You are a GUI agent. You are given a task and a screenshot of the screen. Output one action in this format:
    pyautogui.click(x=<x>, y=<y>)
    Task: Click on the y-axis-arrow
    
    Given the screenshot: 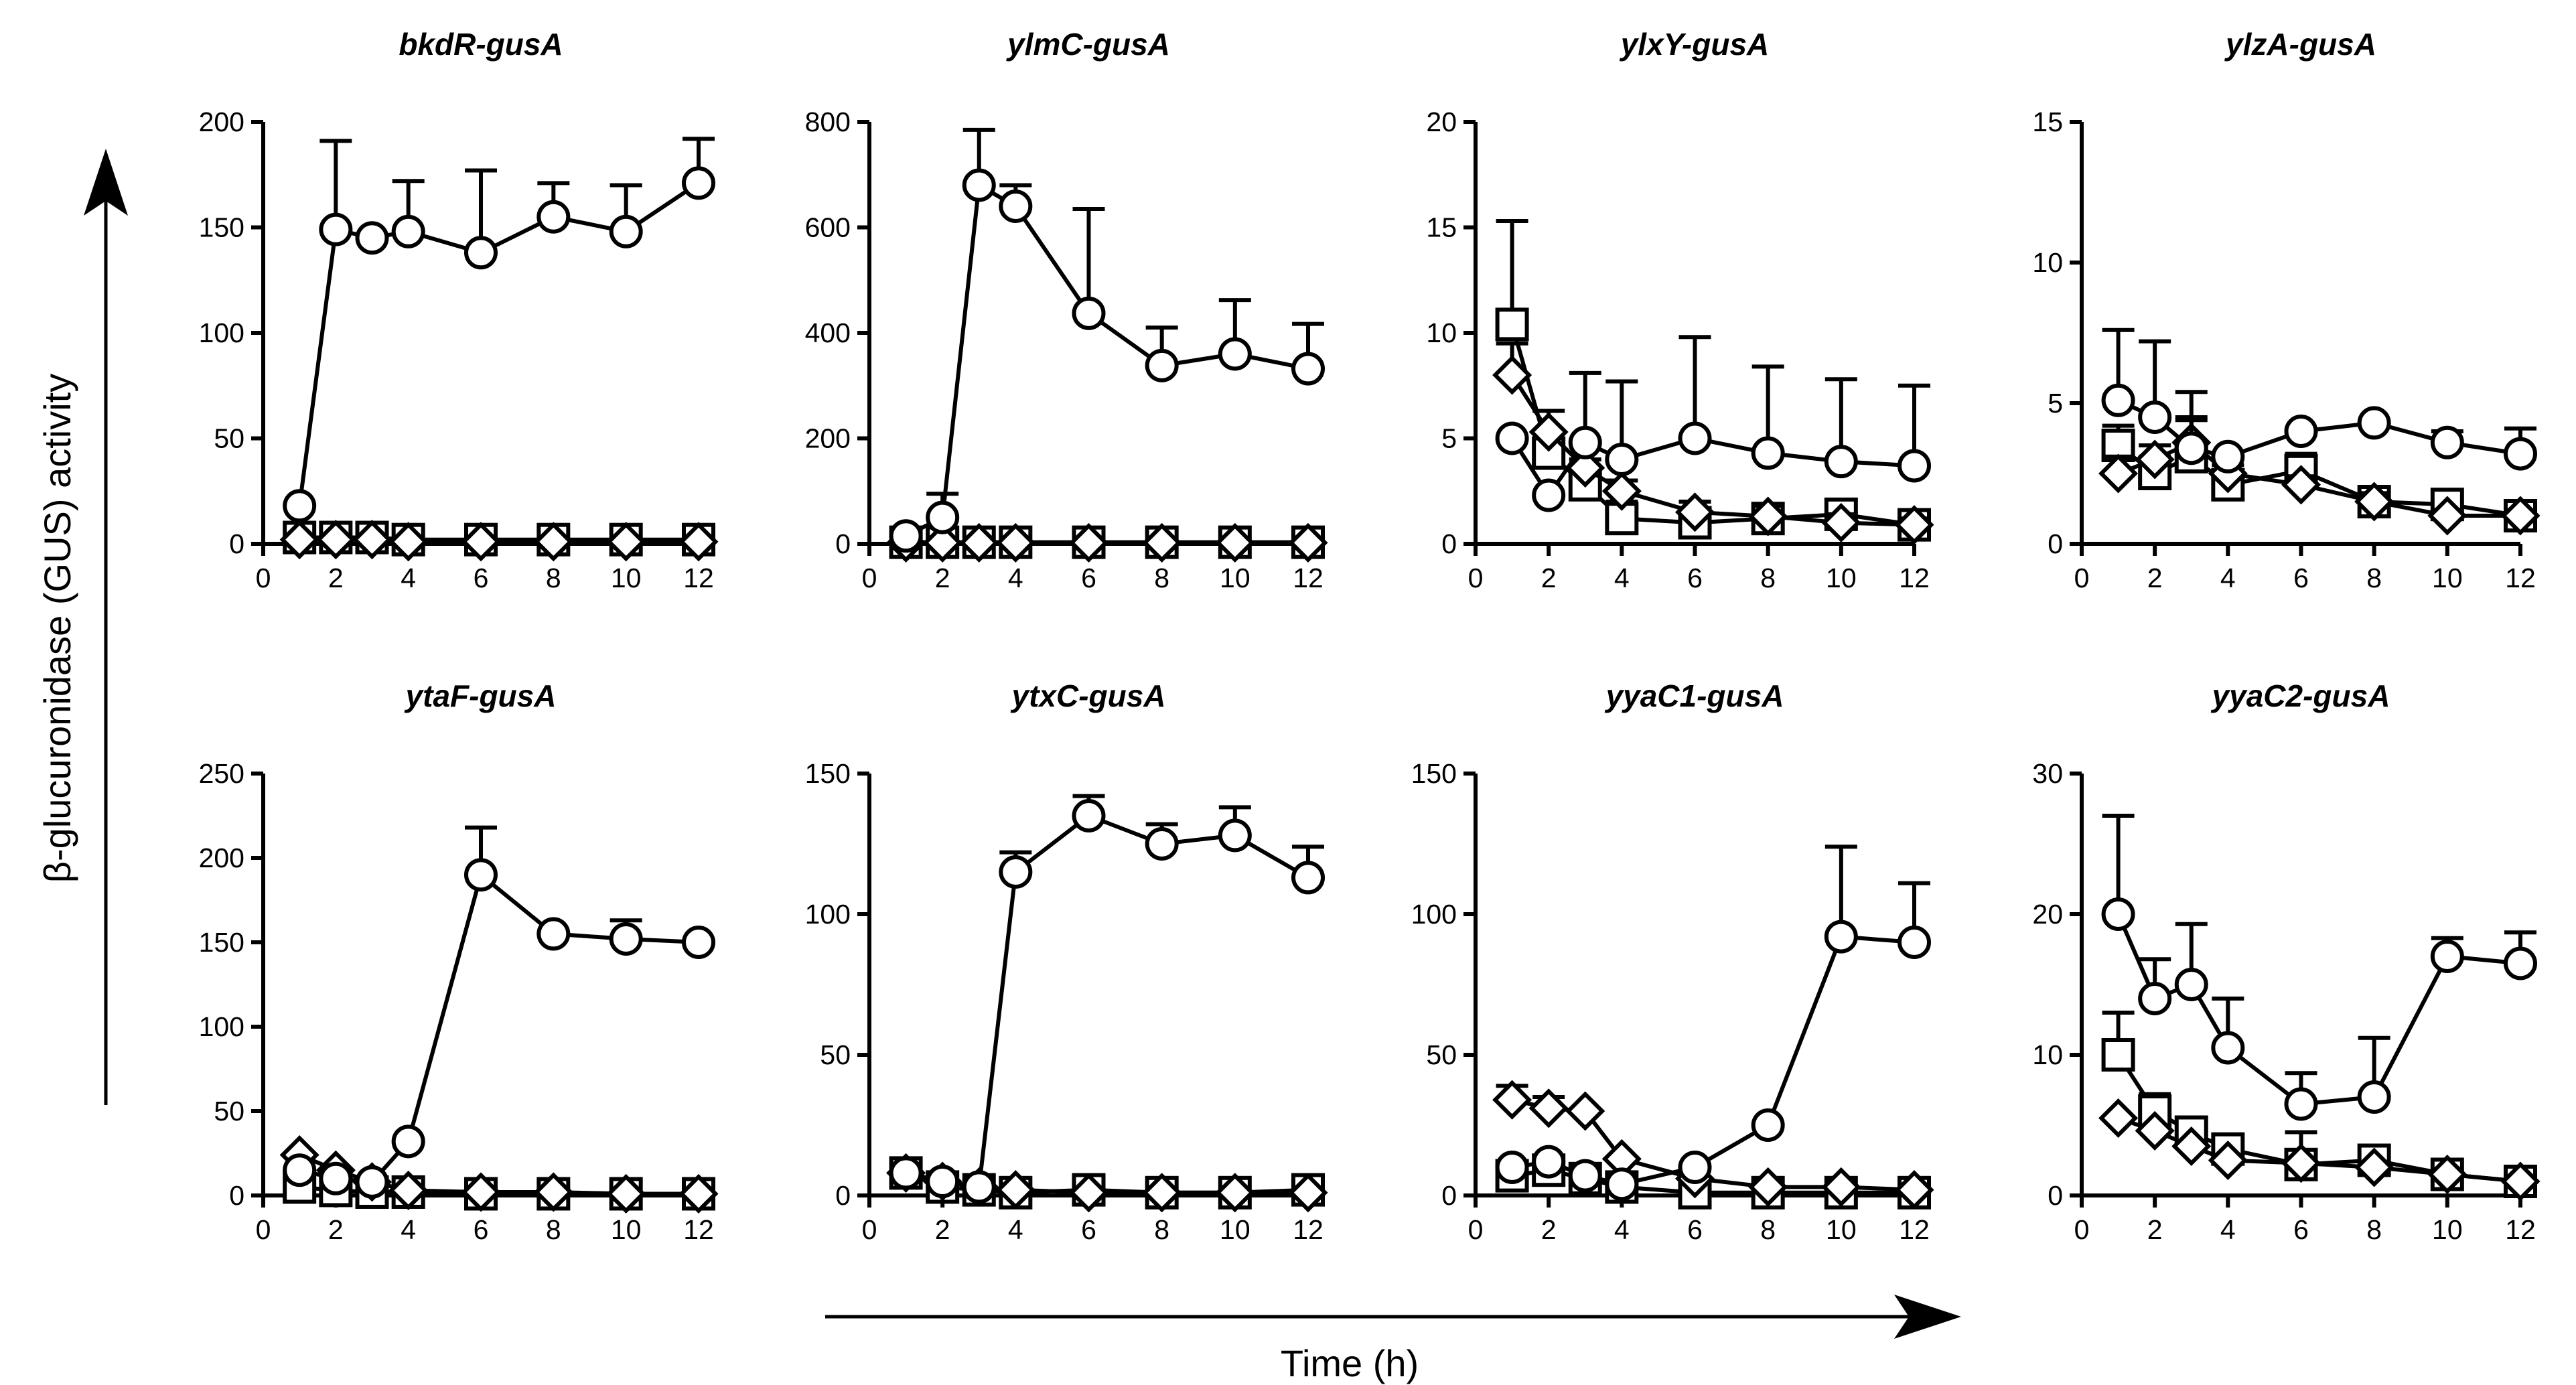 What is the action you would take?
    pyautogui.click(x=106, y=627)
    